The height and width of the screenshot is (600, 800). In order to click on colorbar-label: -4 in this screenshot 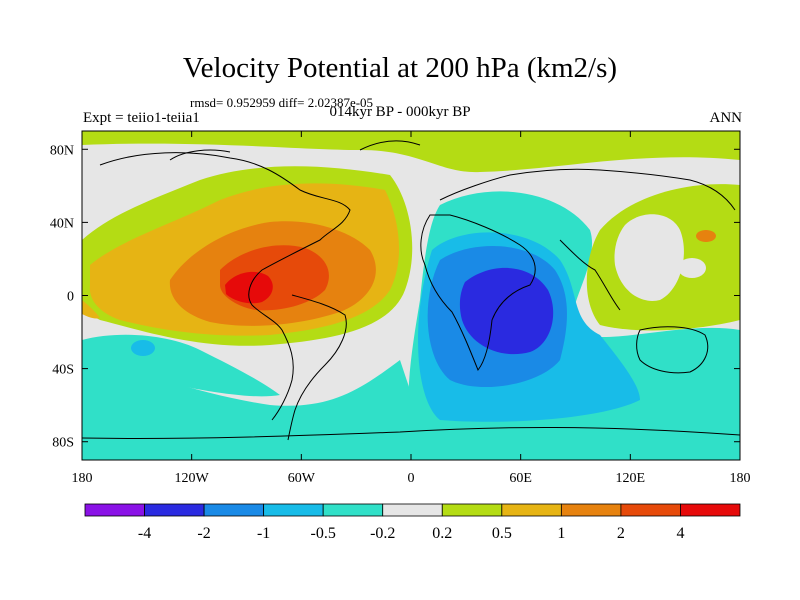, I will do `click(144, 533)`.